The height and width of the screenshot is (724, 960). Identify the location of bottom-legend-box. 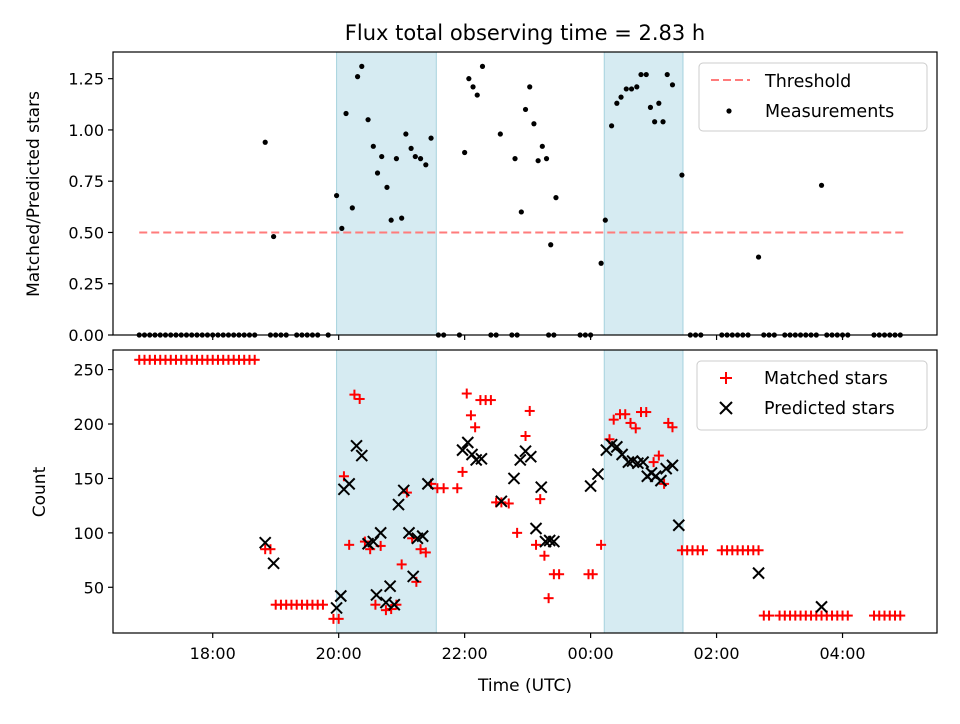
(812, 395).